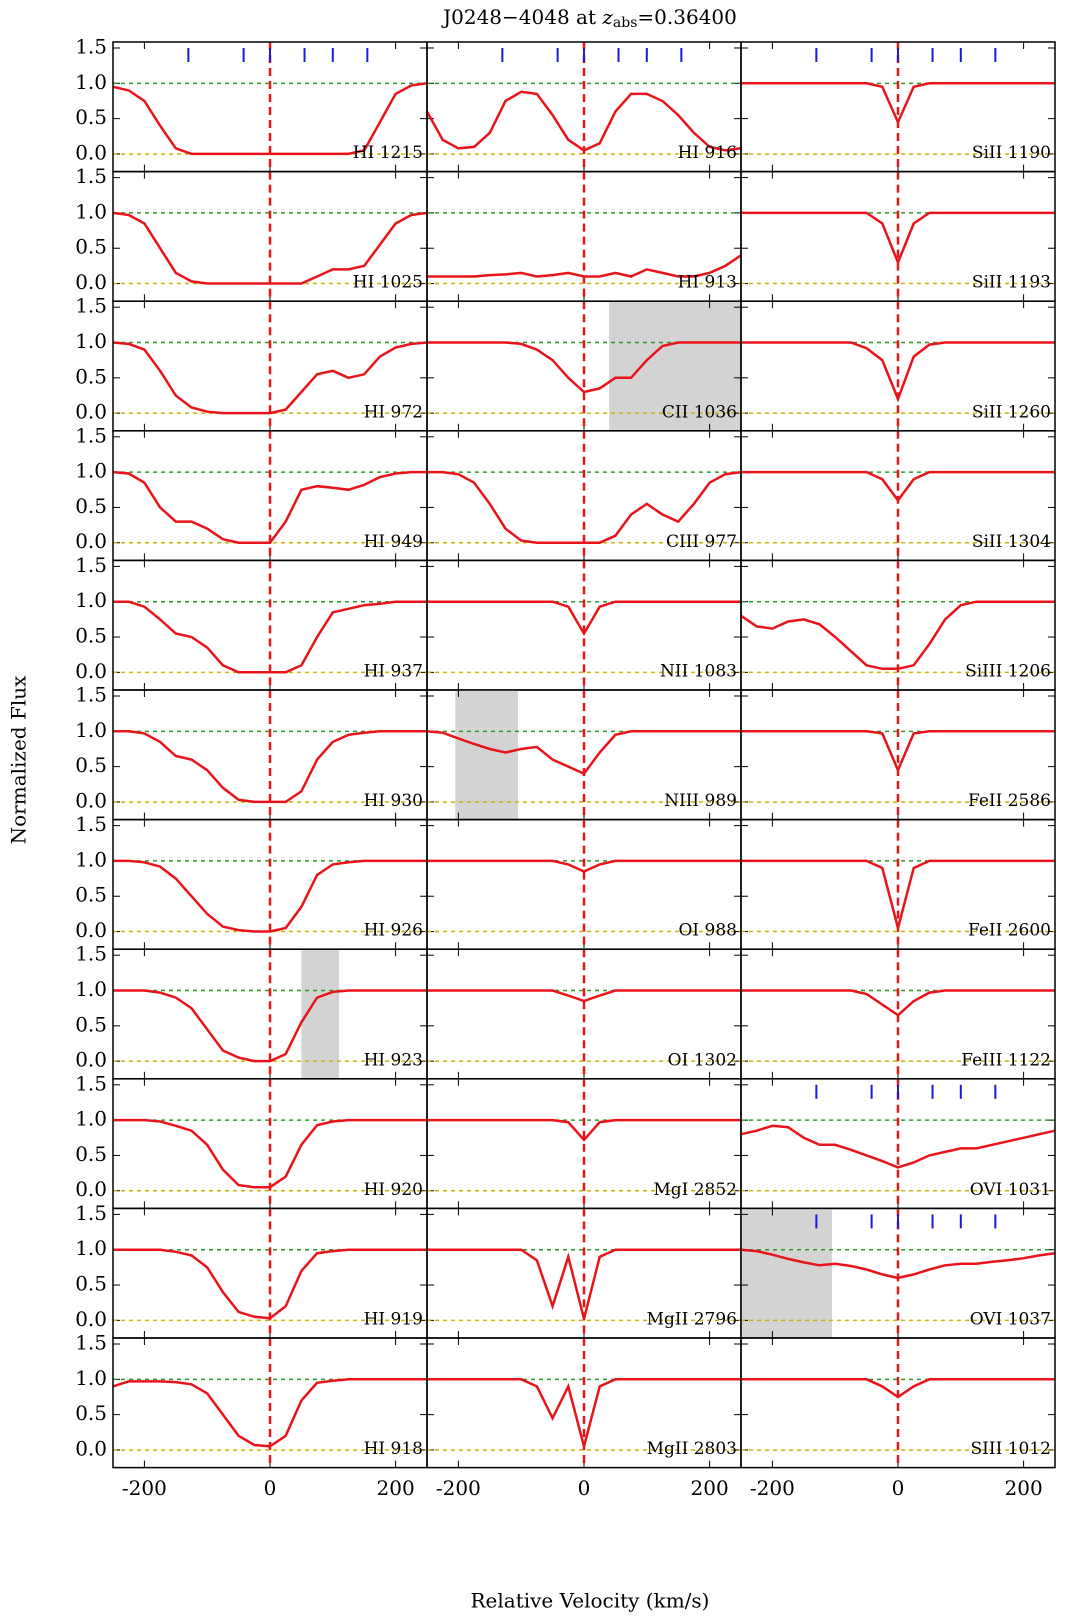 The width and height of the screenshot is (1089, 1619). Describe the element at coordinates (692, 1320) in the screenshot. I see `line-label: MgII 2796` at that location.